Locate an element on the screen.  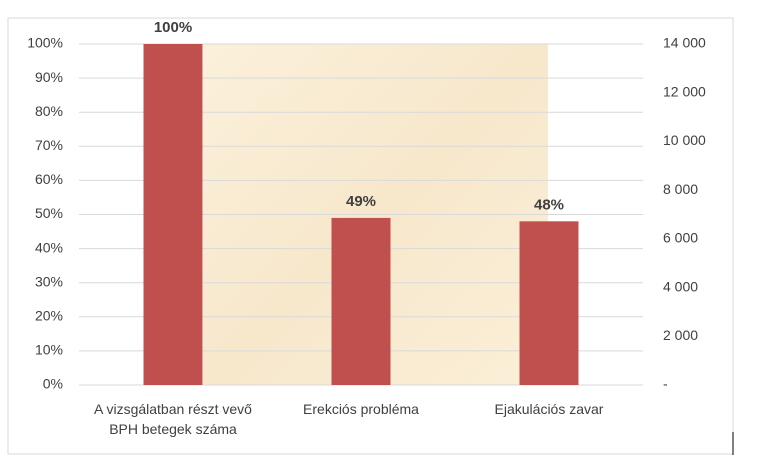
x-tick-label: Ejakulációs zavar is located at coordinates (549, 409).